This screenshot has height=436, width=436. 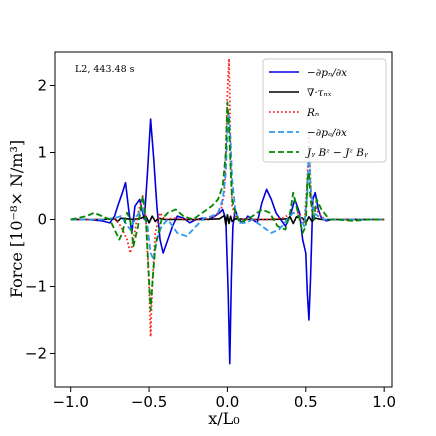 I want to click on y-tick-label-0: −2, so click(x=36, y=354).